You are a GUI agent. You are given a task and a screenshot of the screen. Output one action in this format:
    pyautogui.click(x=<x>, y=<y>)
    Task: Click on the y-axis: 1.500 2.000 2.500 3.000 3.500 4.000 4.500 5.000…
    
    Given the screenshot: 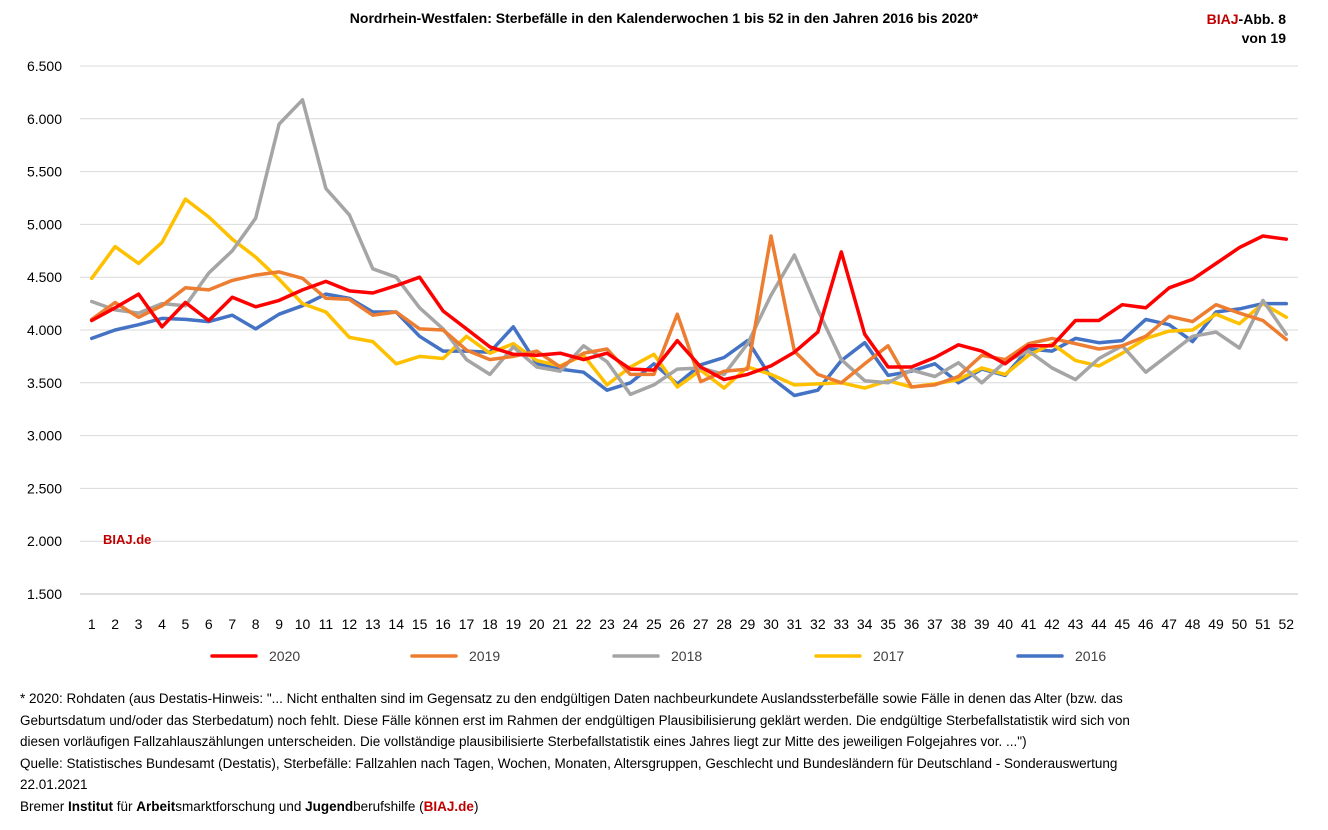 What is the action you would take?
    pyautogui.click(x=44, y=330)
    